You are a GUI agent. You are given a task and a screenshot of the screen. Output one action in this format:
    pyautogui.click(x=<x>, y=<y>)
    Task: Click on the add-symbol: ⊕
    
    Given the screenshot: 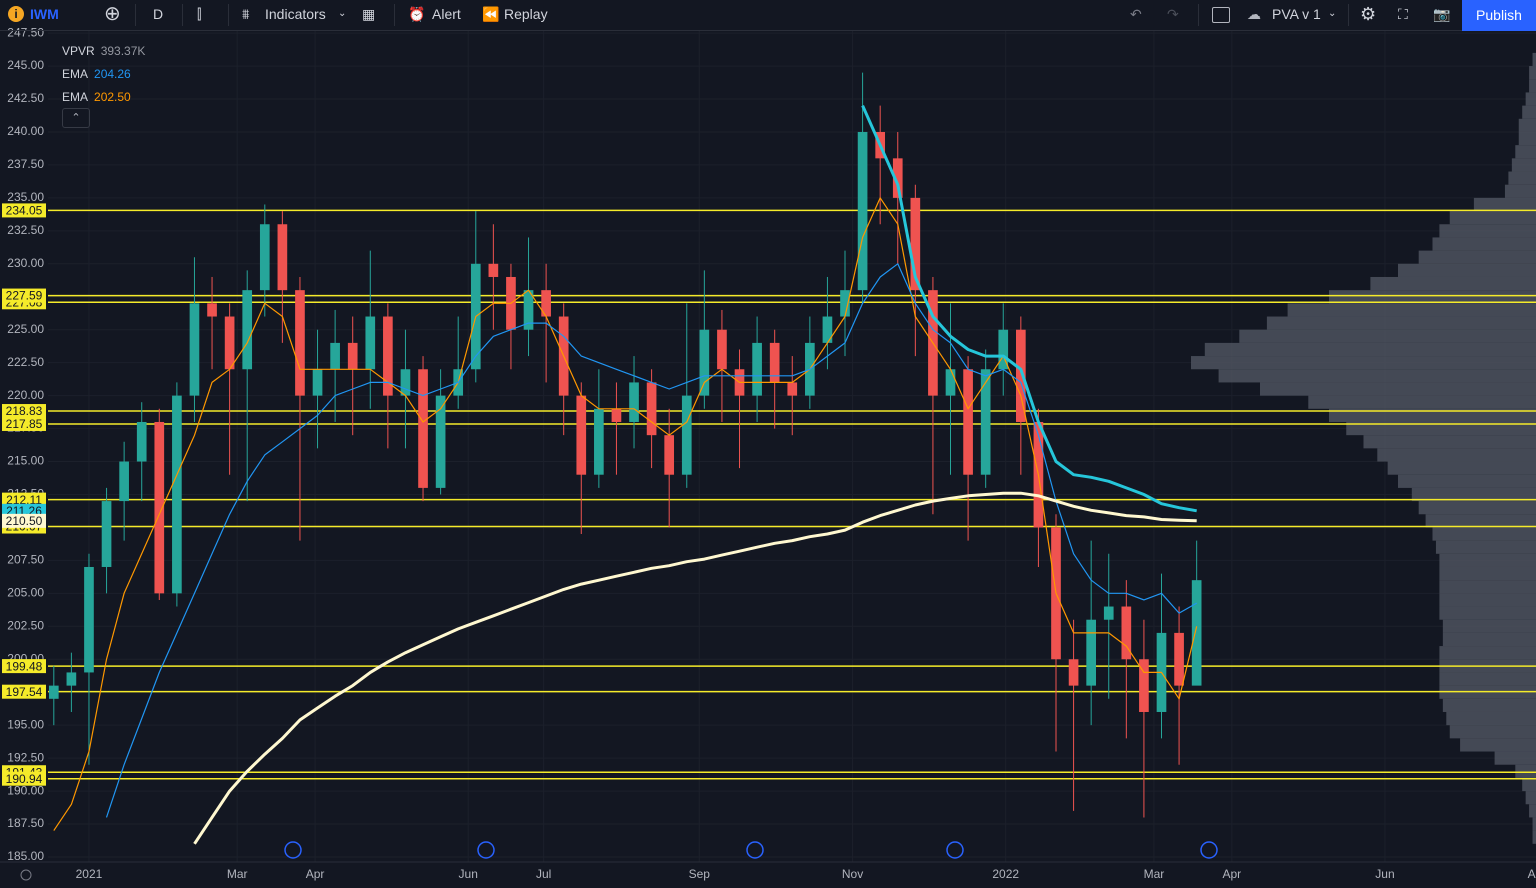 What is the action you would take?
    pyautogui.click(x=112, y=14)
    